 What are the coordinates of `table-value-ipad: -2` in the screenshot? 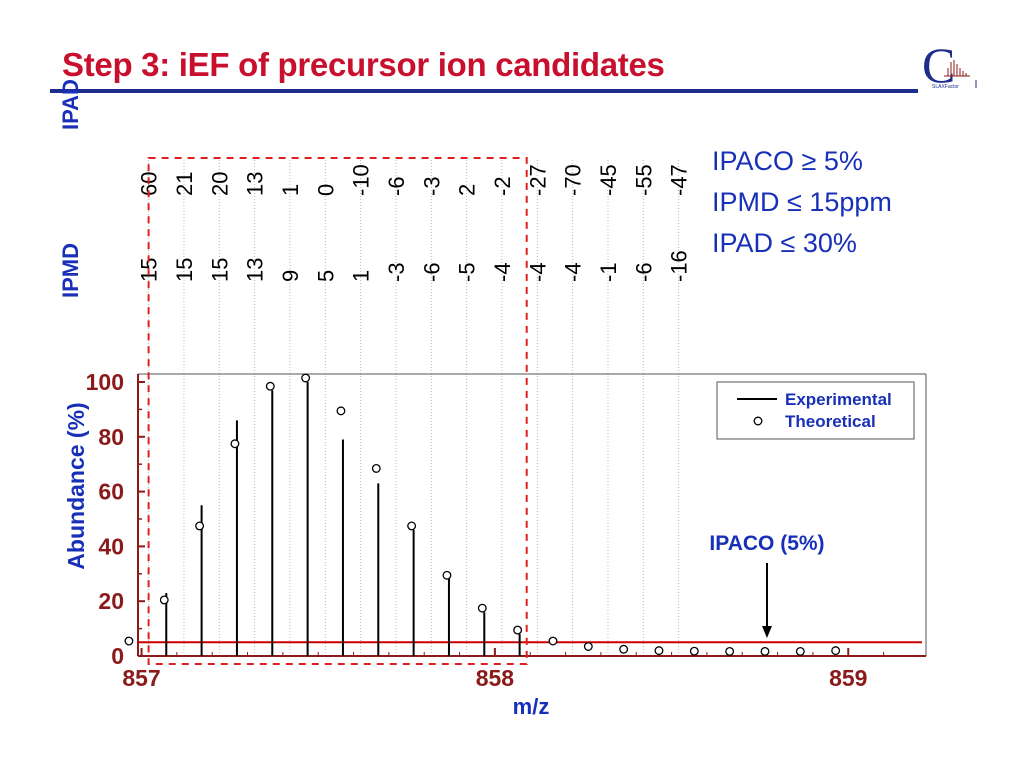 It's located at (502, 186).